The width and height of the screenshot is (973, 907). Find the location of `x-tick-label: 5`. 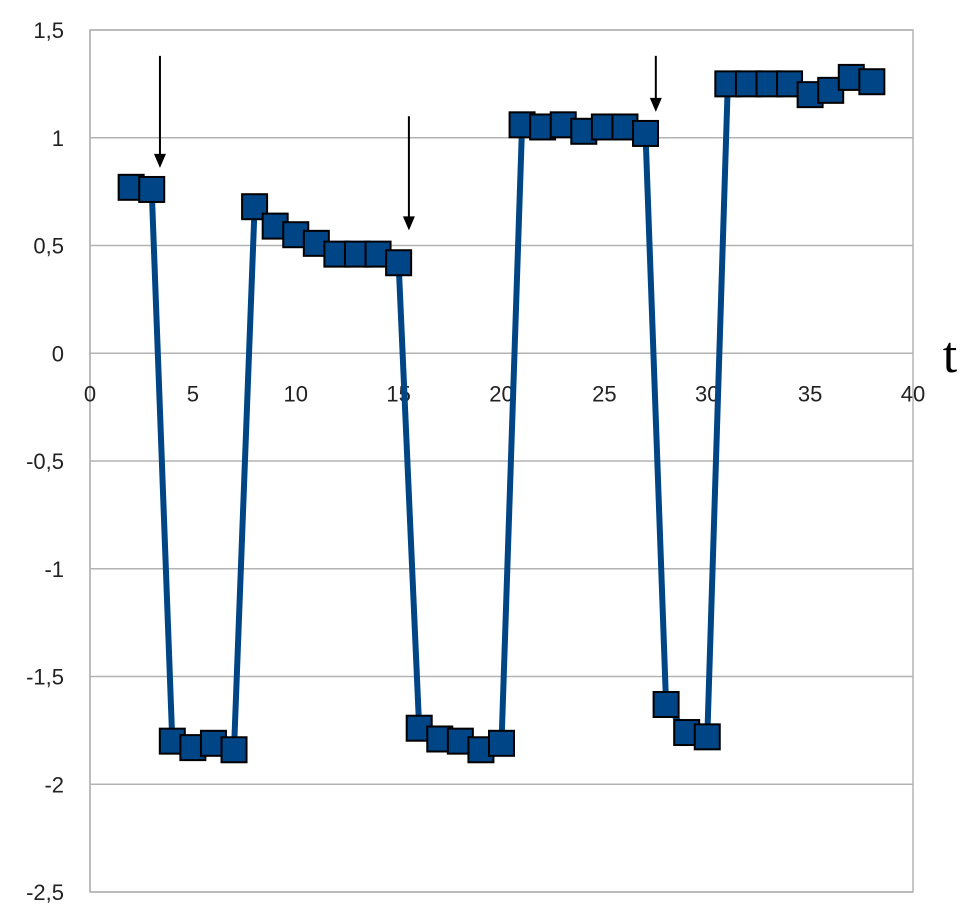

x-tick-label: 5 is located at coordinates (193, 393).